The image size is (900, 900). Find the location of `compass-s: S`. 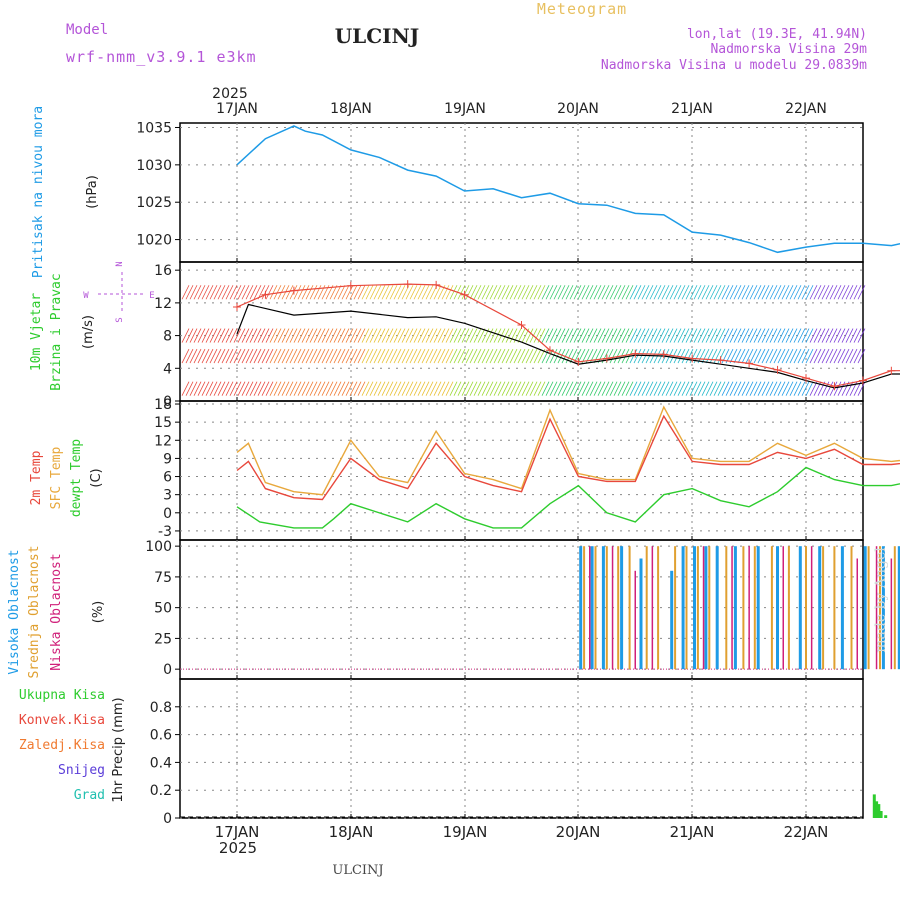

compass-s: S is located at coordinates (120, 319).